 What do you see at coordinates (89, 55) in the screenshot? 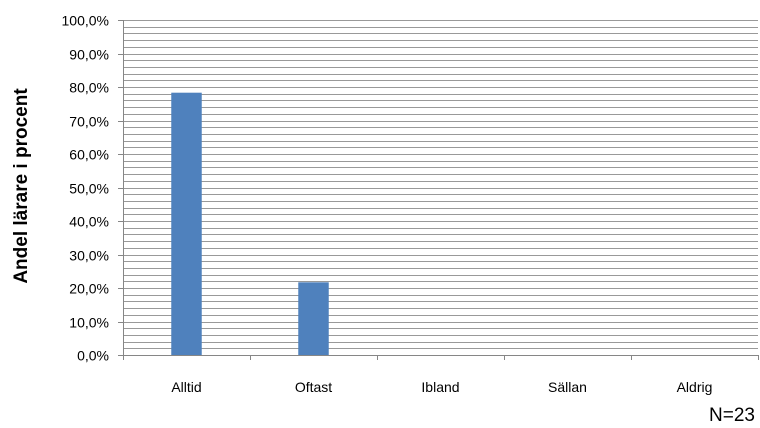
I see `y-tick-label: 90,0%` at bounding box center [89, 55].